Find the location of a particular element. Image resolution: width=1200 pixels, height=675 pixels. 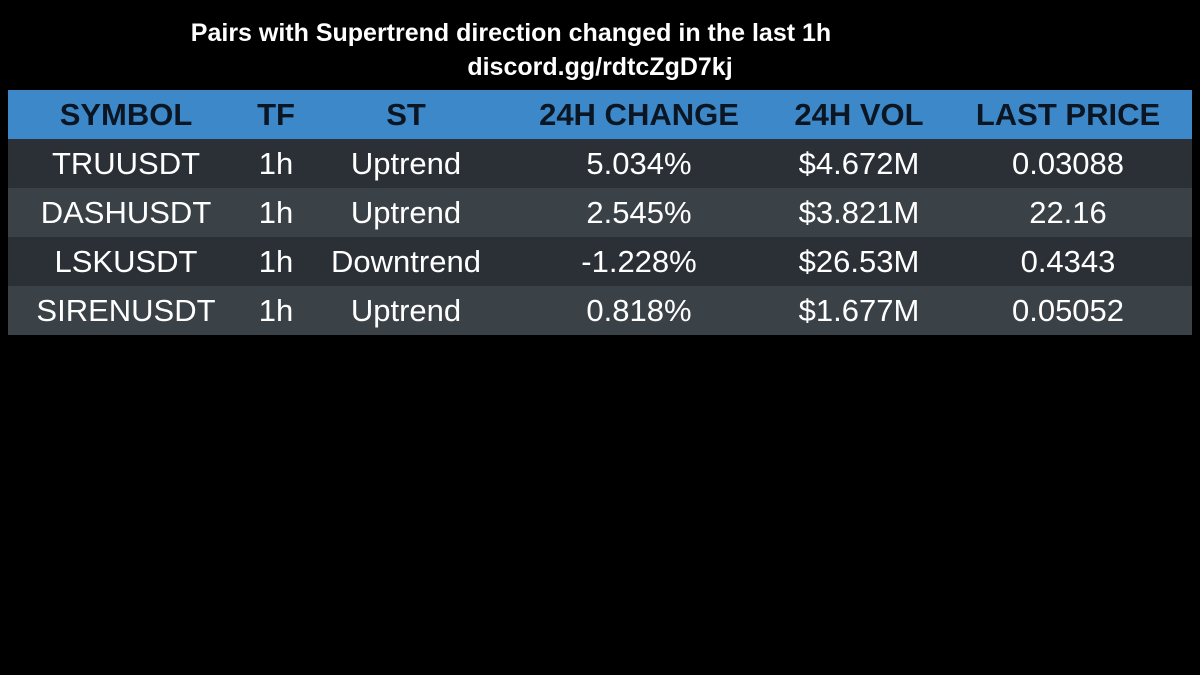

table-cell: 5.034% is located at coordinates (639, 163).